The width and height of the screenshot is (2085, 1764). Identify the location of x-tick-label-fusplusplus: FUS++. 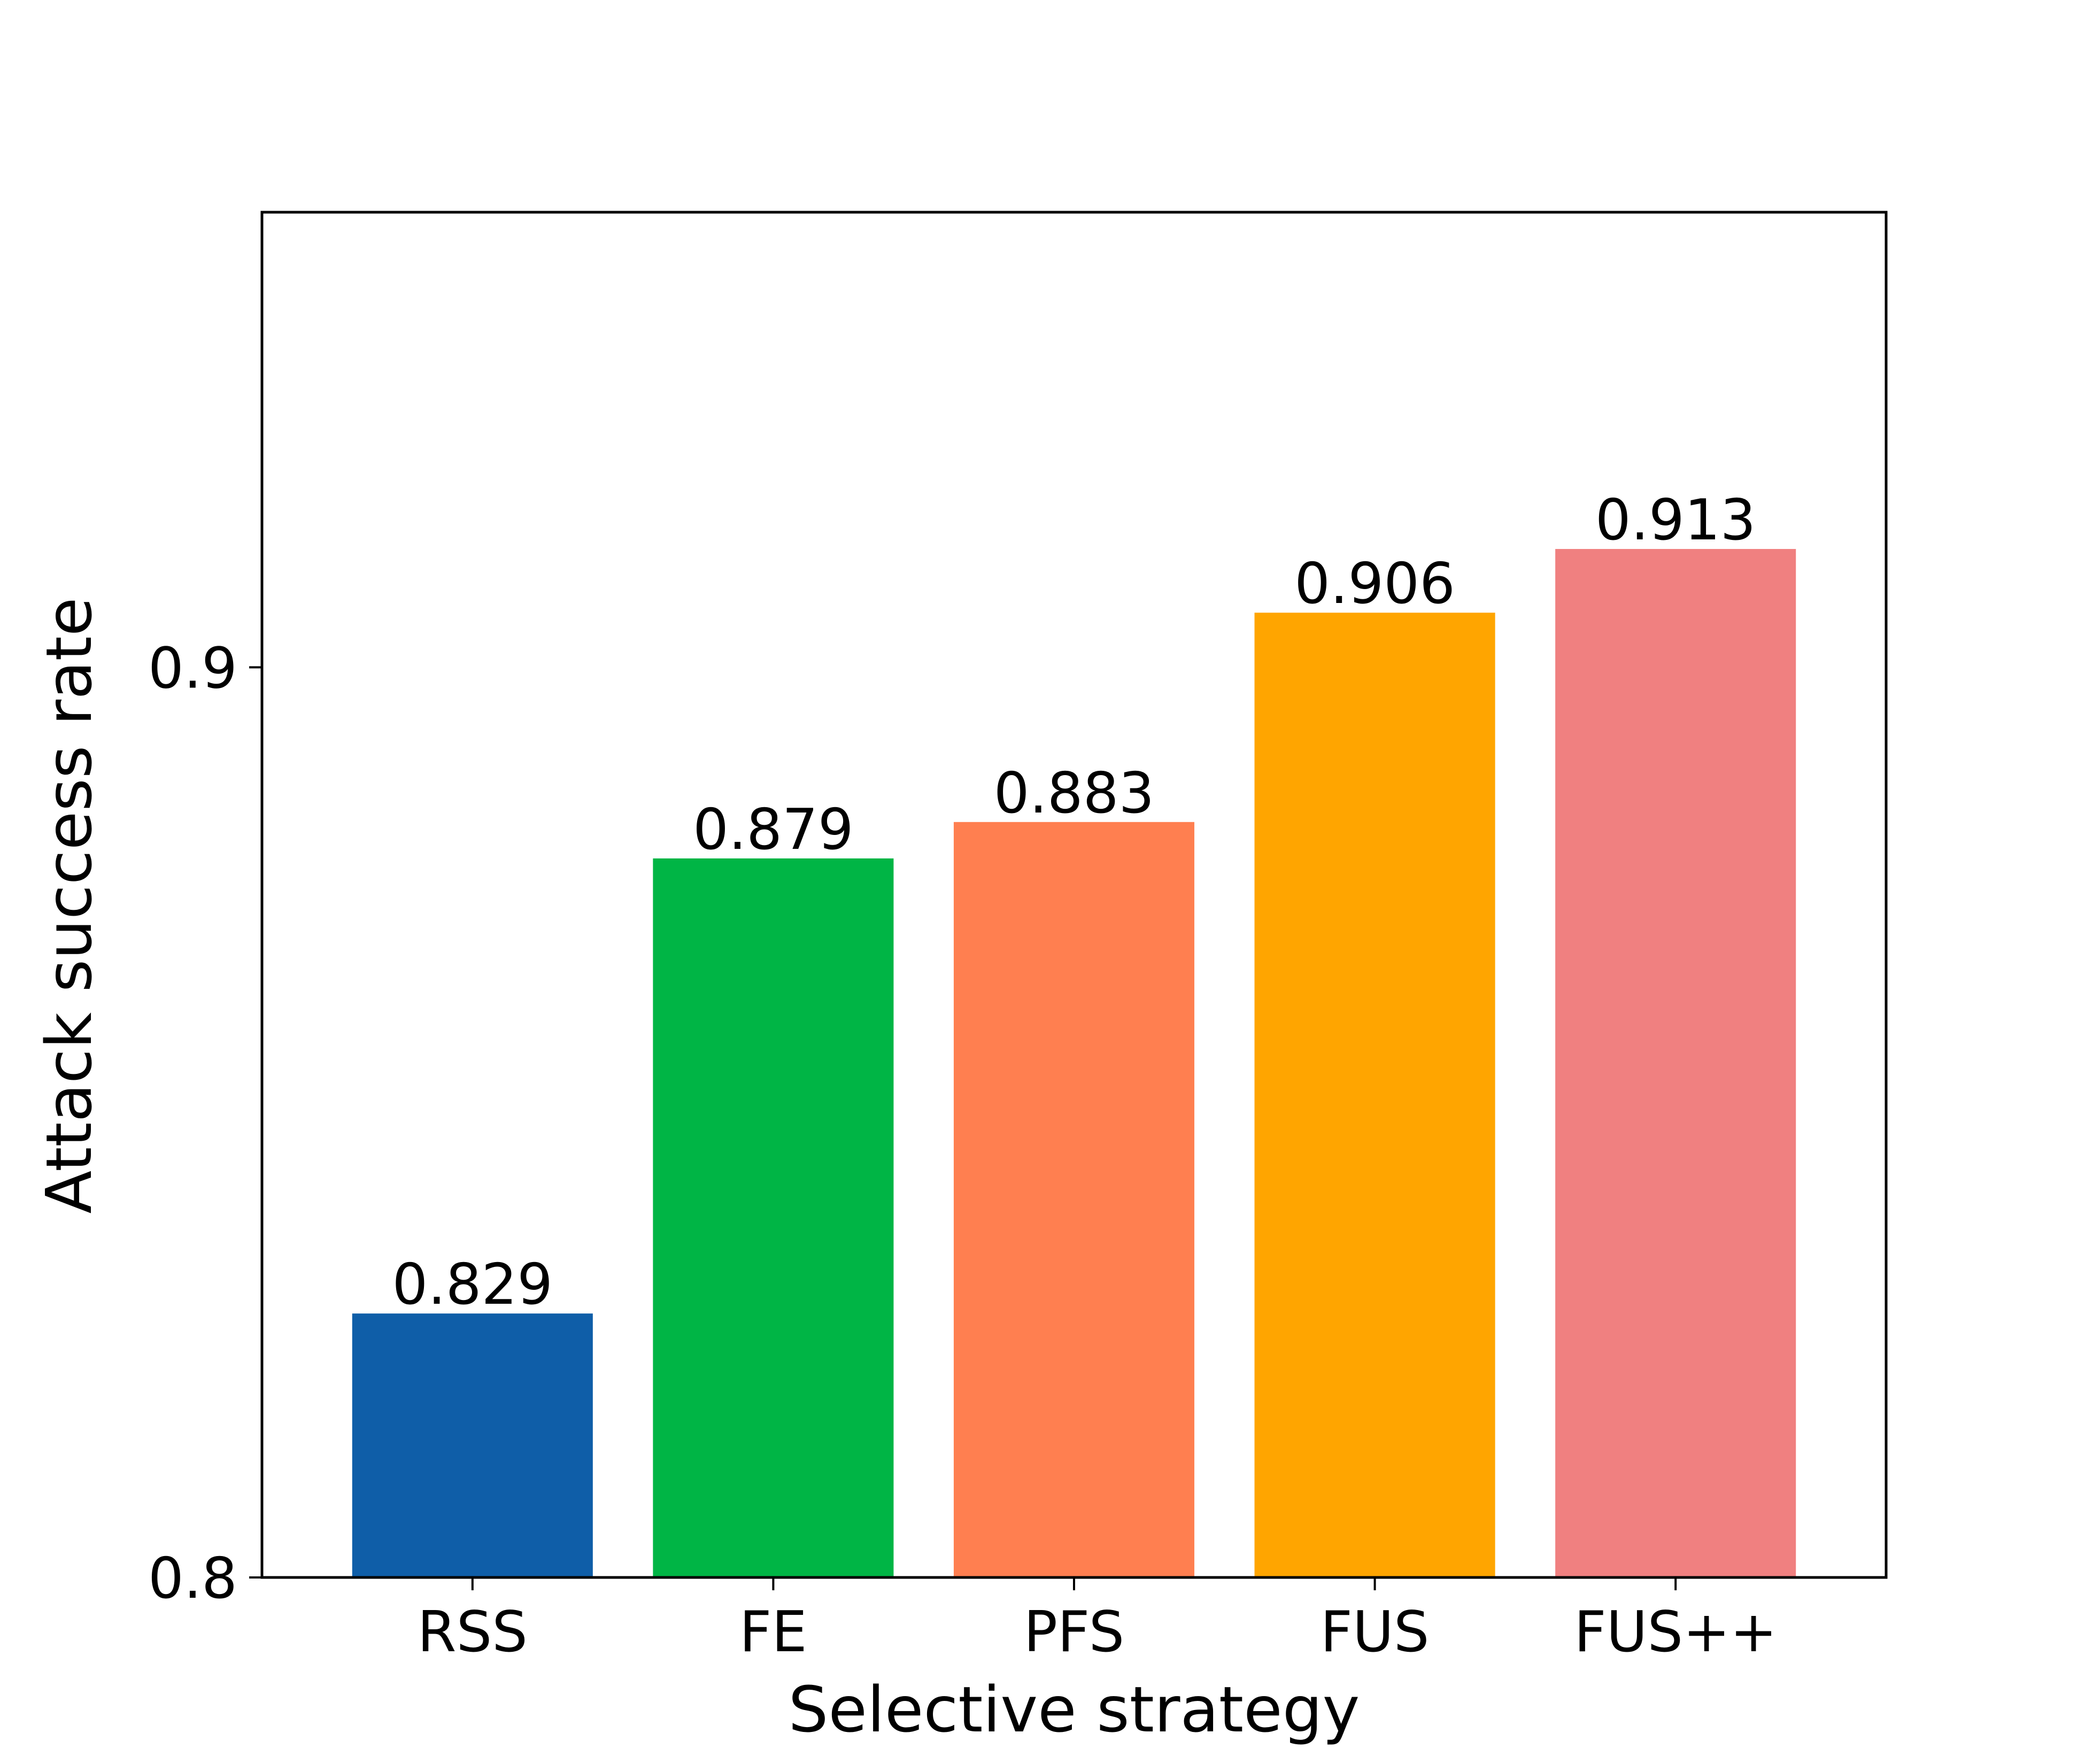
(1675, 1632).